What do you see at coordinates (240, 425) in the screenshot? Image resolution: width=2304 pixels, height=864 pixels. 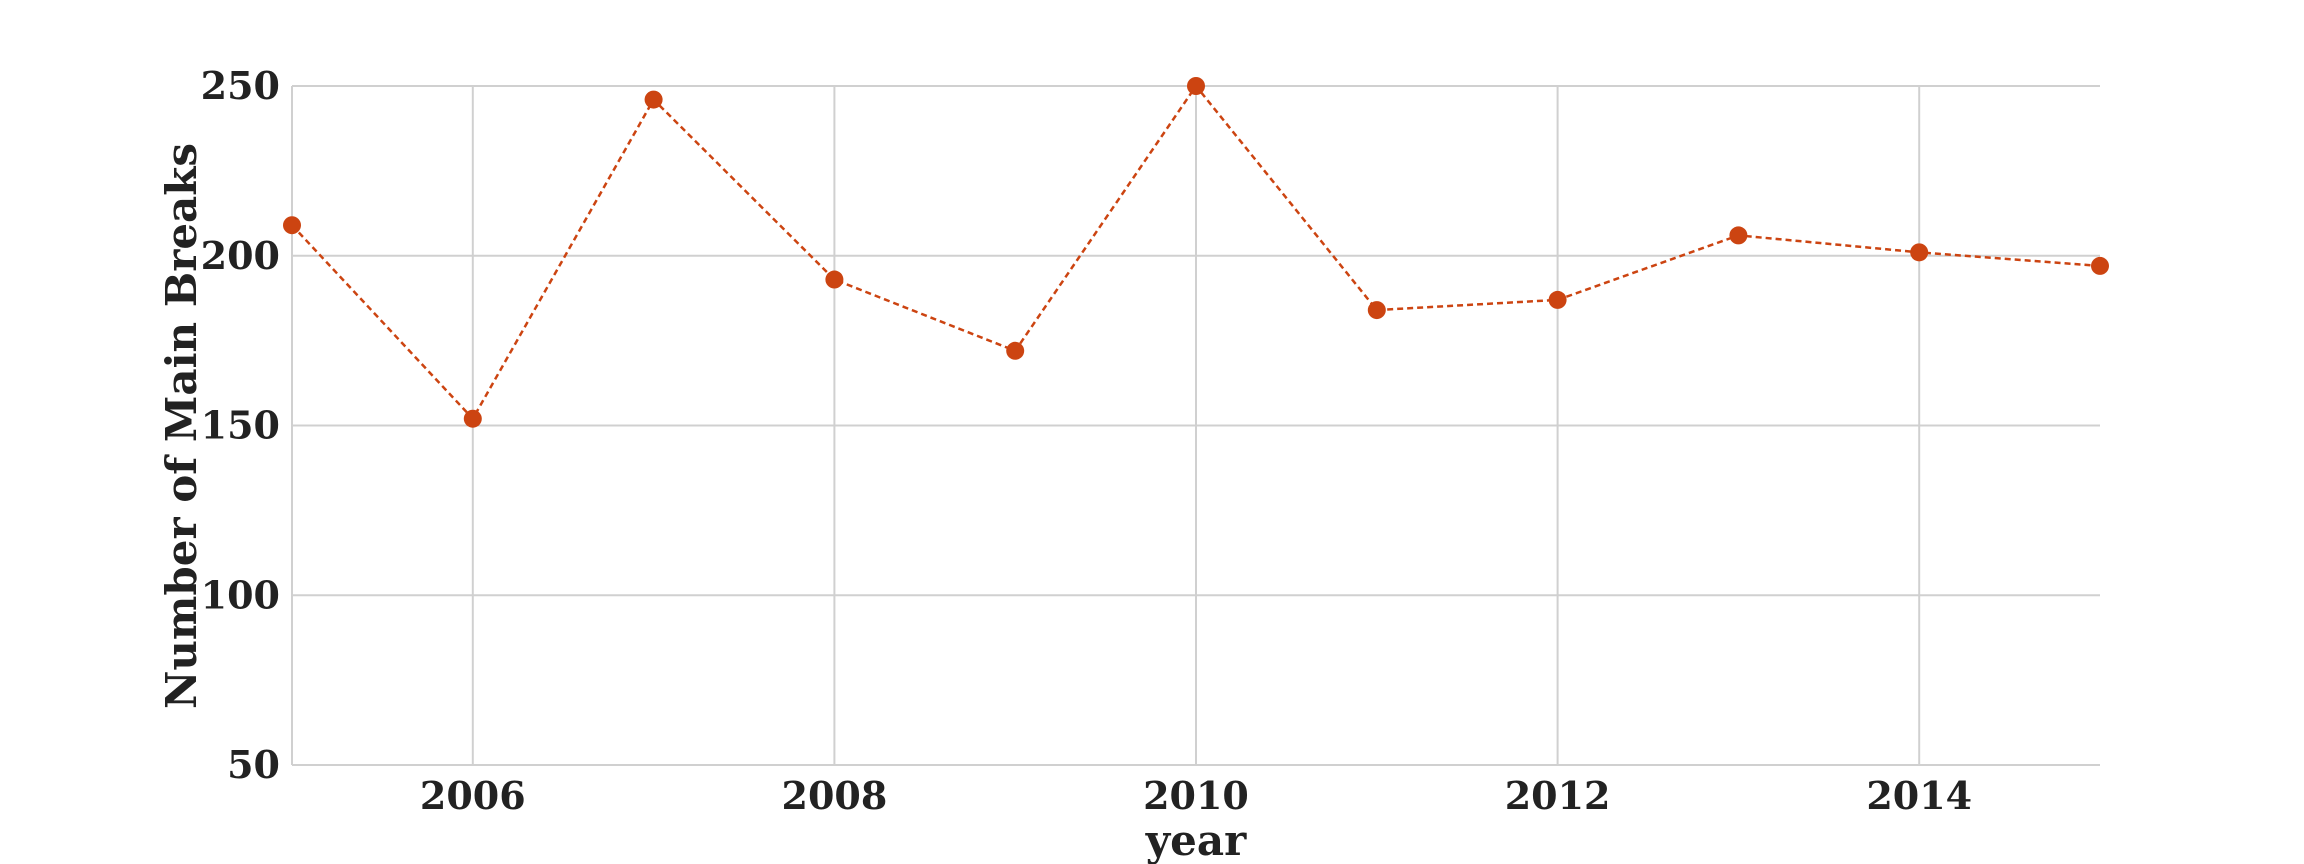 I see `y-tick-label: 150` at bounding box center [240, 425].